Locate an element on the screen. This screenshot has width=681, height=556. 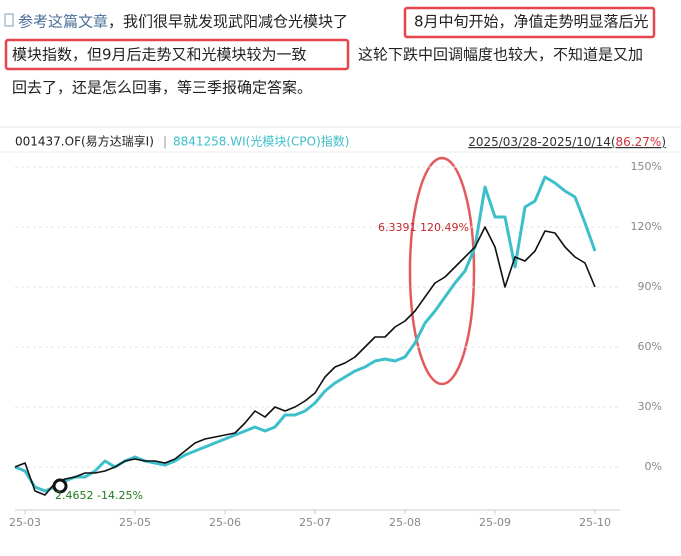
x-tick-label: 25-06 is located at coordinates (225, 522).